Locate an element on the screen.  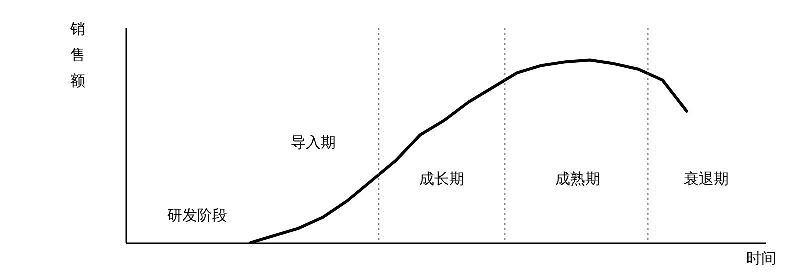
text: 研发阶段 is located at coordinates (197, 215).